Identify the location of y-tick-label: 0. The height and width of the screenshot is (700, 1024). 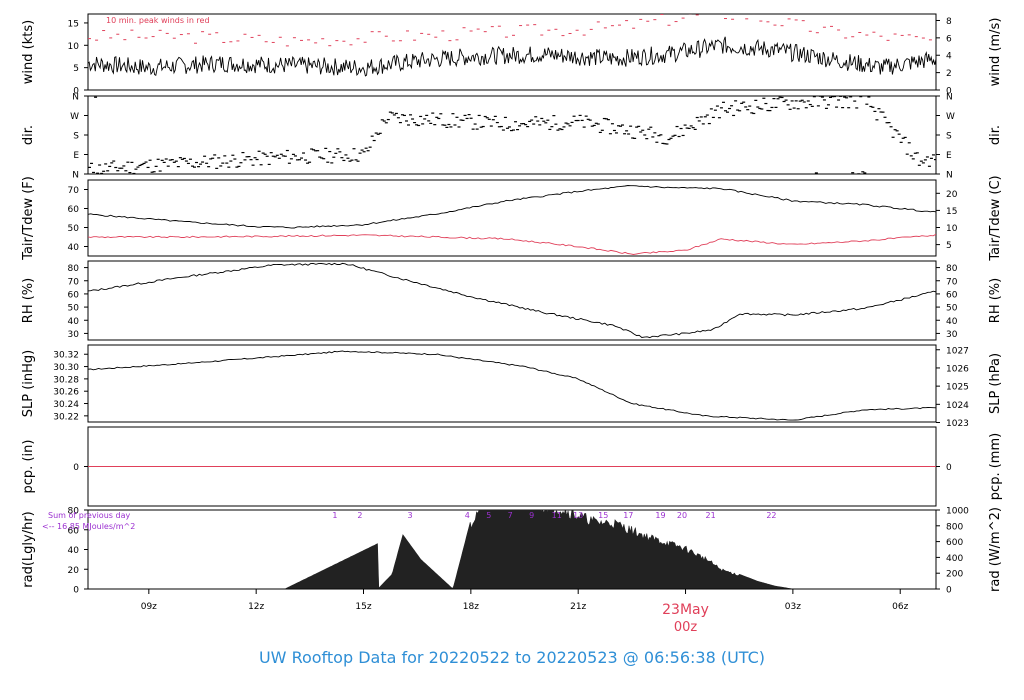
(76, 591).